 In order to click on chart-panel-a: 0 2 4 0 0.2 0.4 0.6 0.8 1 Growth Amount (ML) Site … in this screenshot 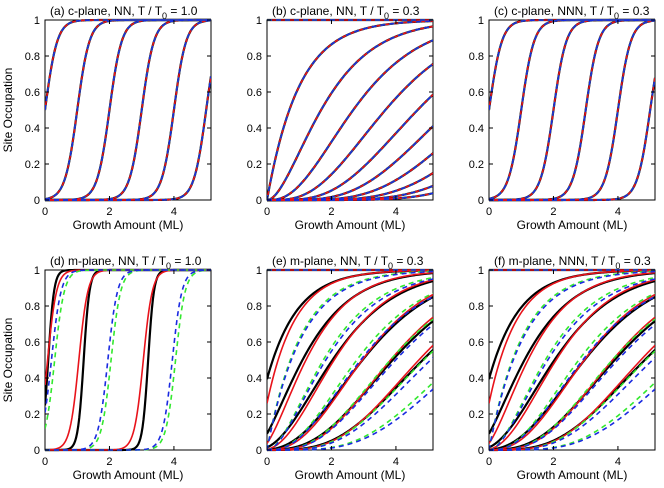, I will do `click(106, 118)`.